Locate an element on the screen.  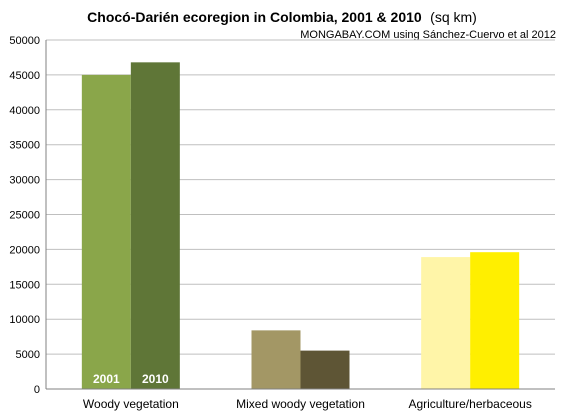
y-tick-label: 35000 is located at coordinates (24, 146).